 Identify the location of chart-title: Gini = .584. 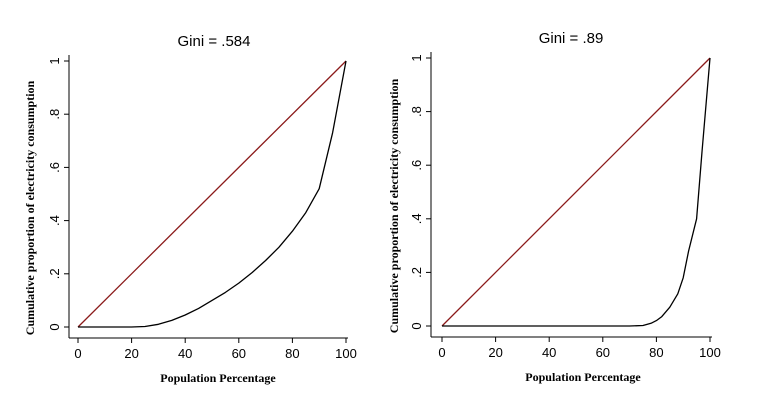
(214, 41).